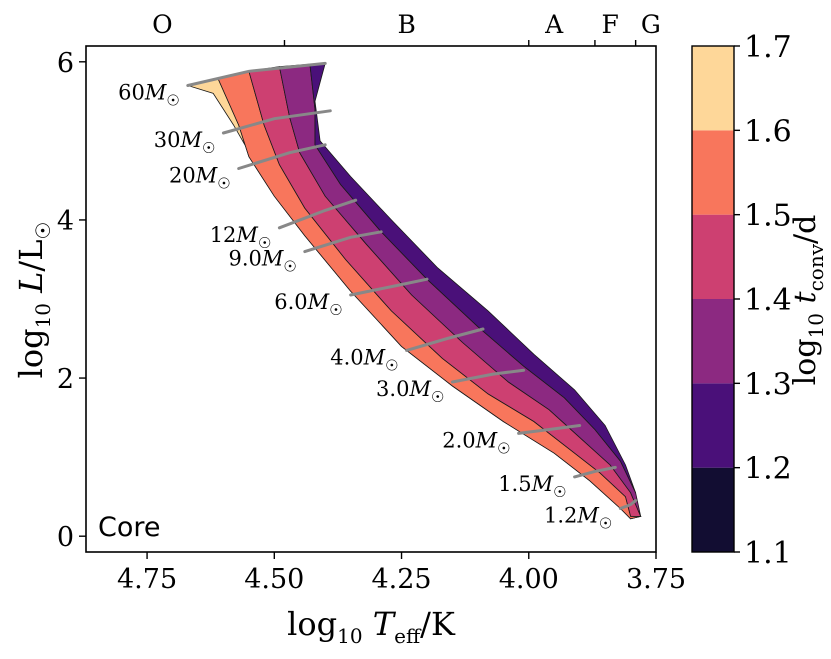 The width and height of the screenshot is (831, 659). Describe the element at coordinates (768, 384) in the screenshot. I see `colorbar-tick-label: 1.3` at that location.